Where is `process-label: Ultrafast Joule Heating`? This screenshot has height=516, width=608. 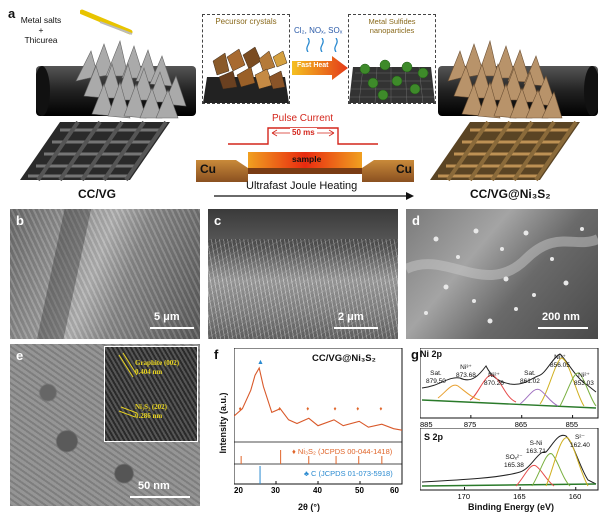
process-label: Ultrafast Joule Heating is located at coordinates (302, 186).